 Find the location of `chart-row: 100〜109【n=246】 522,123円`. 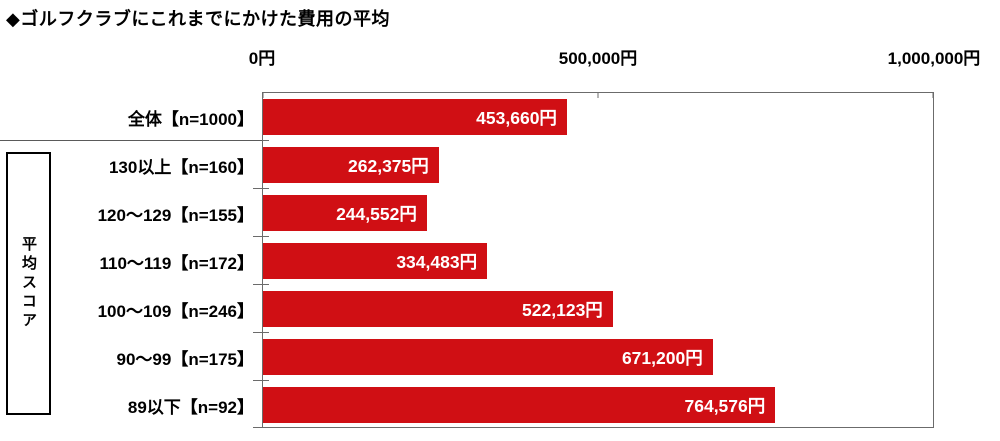

chart-row: 100〜109【n=246】 522,123円 is located at coordinates (515, 309).